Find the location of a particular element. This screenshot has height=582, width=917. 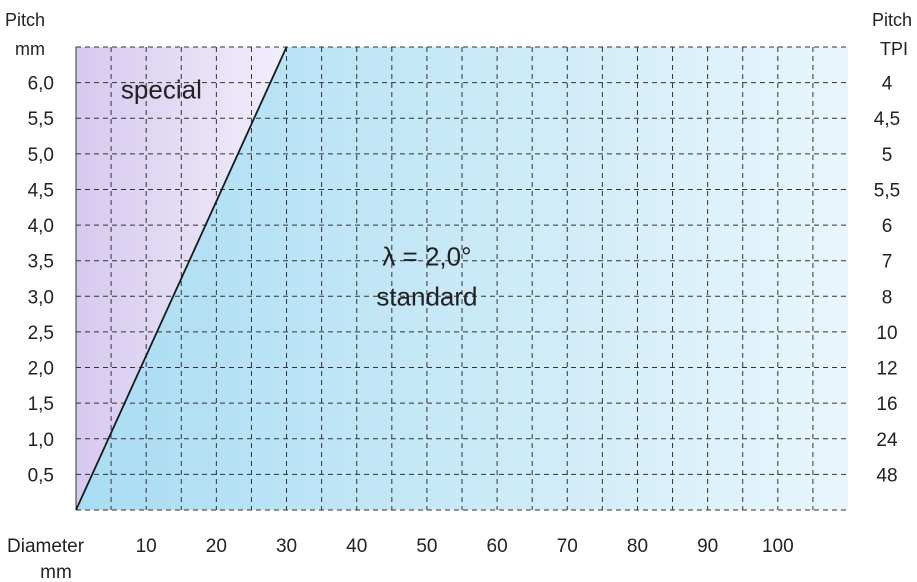

standard-region-angle-label: λ = 2,0° is located at coordinates (426, 256).